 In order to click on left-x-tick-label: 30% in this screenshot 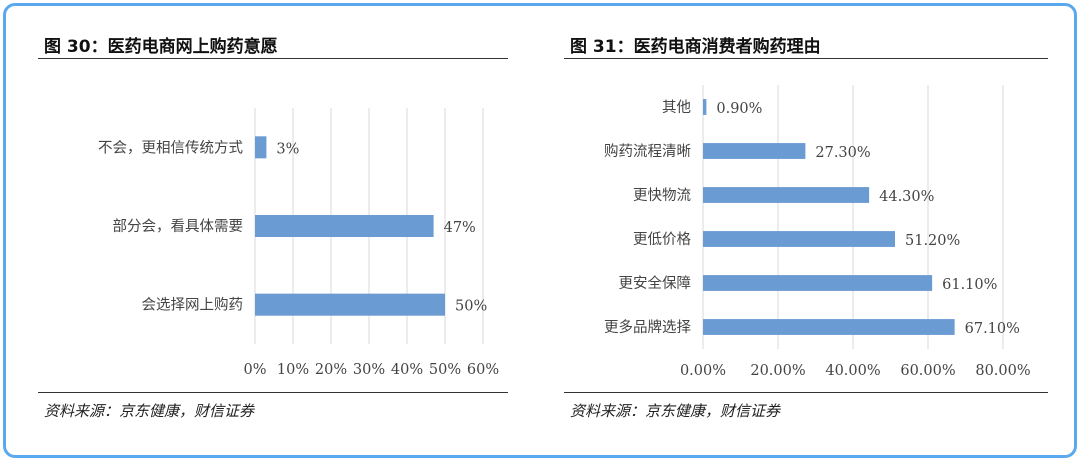, I will do `click(369, 370)`.